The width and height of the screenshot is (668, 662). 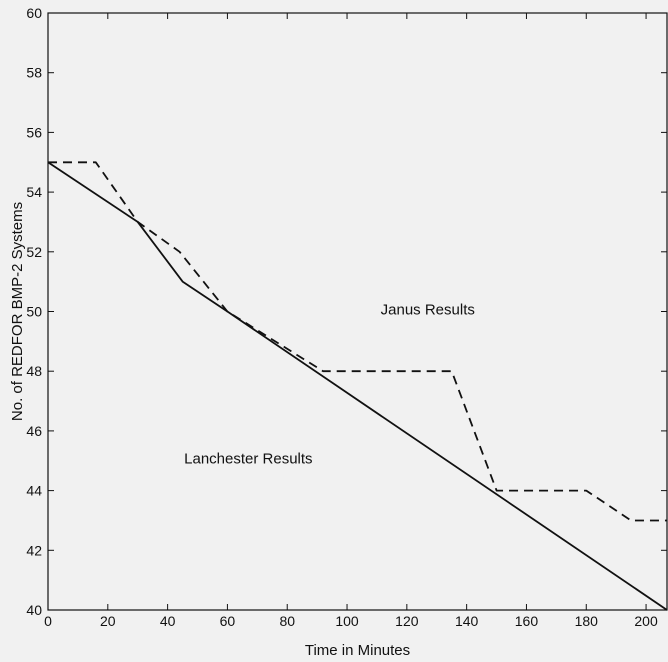 What do you see at coordinates (248, 459) in the screenshot?
I see `annotation-label: Lanchester Results` at bounding box center [248, 459].